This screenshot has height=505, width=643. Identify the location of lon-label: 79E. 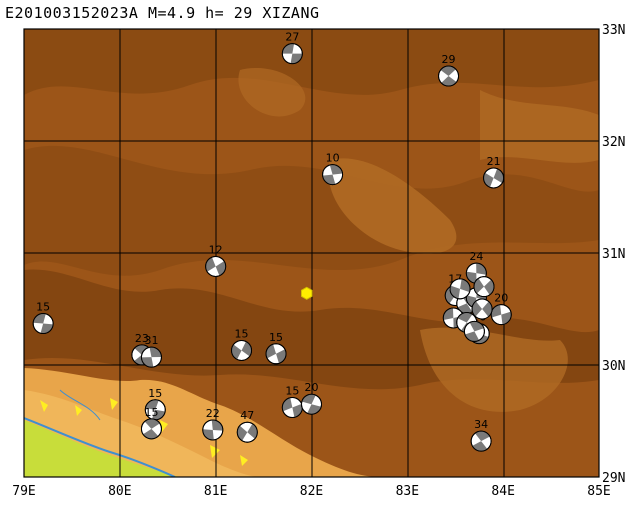
(23, 491).